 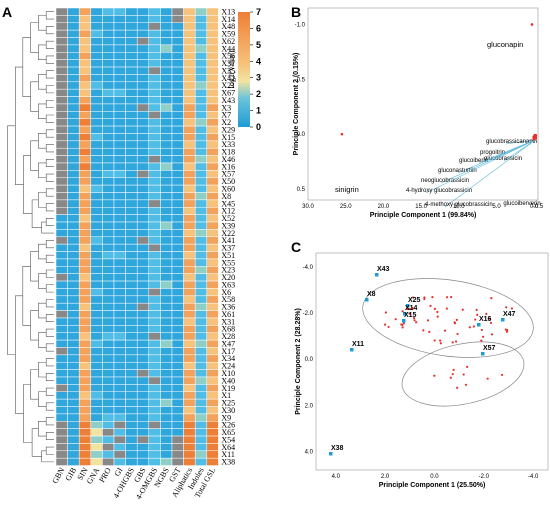 I want to click on row-label: X40, so click(x=228, y=380).